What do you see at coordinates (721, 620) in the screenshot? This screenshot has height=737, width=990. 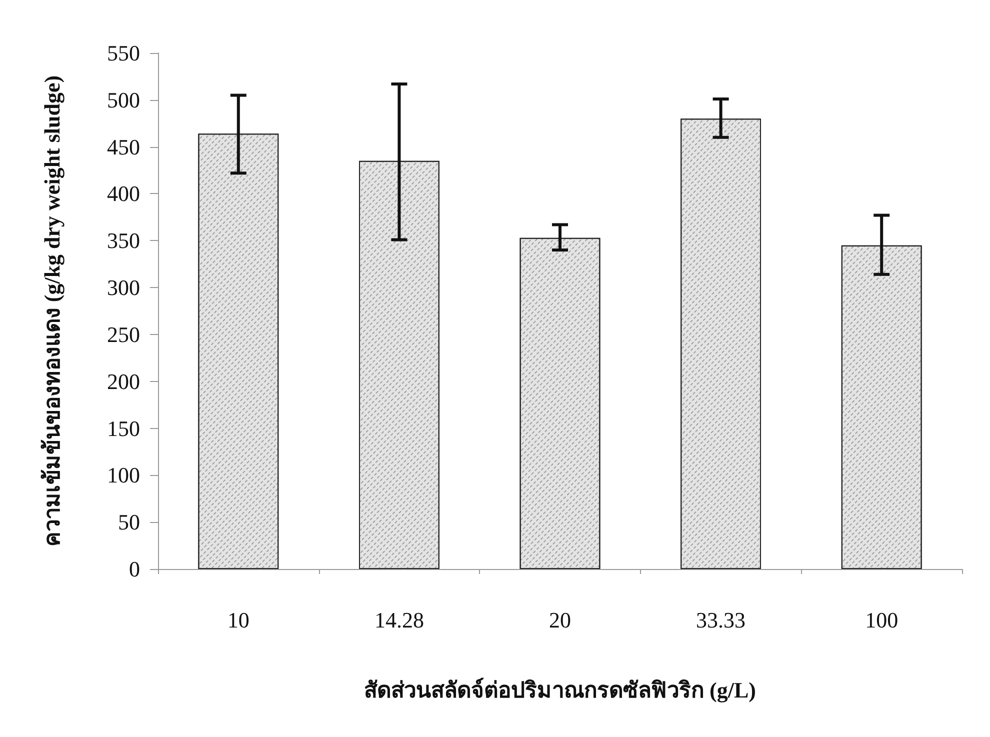 I see `x-tick-label: 33.33` at bounding box center [721, 620].